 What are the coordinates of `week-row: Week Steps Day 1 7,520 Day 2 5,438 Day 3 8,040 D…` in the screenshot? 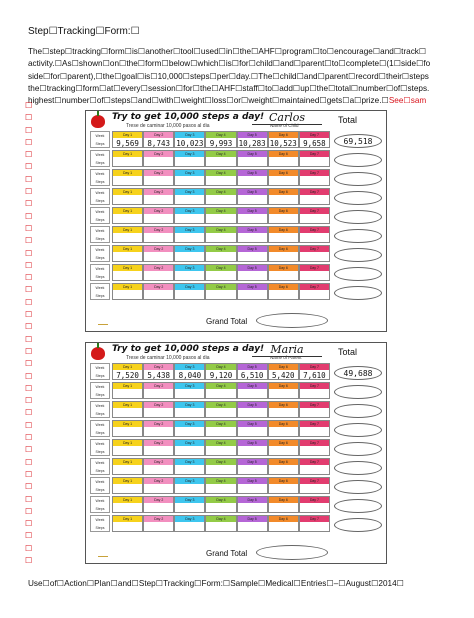 It's located at (210, 372).